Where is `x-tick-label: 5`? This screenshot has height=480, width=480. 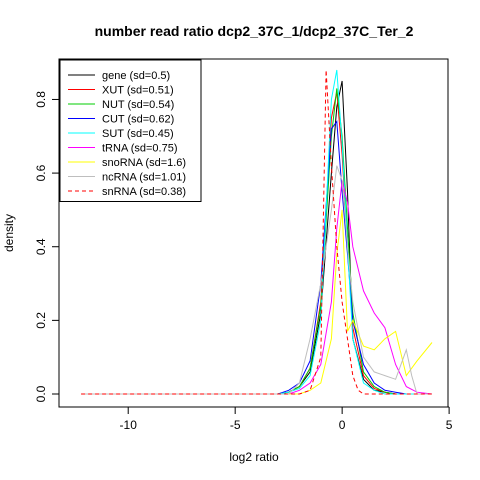
x-tick-label: 5 is located at coordinates (449, 425).